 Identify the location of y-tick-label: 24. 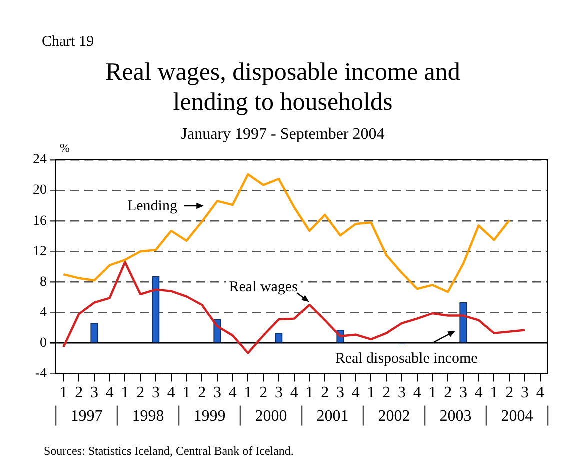
(40, 160).